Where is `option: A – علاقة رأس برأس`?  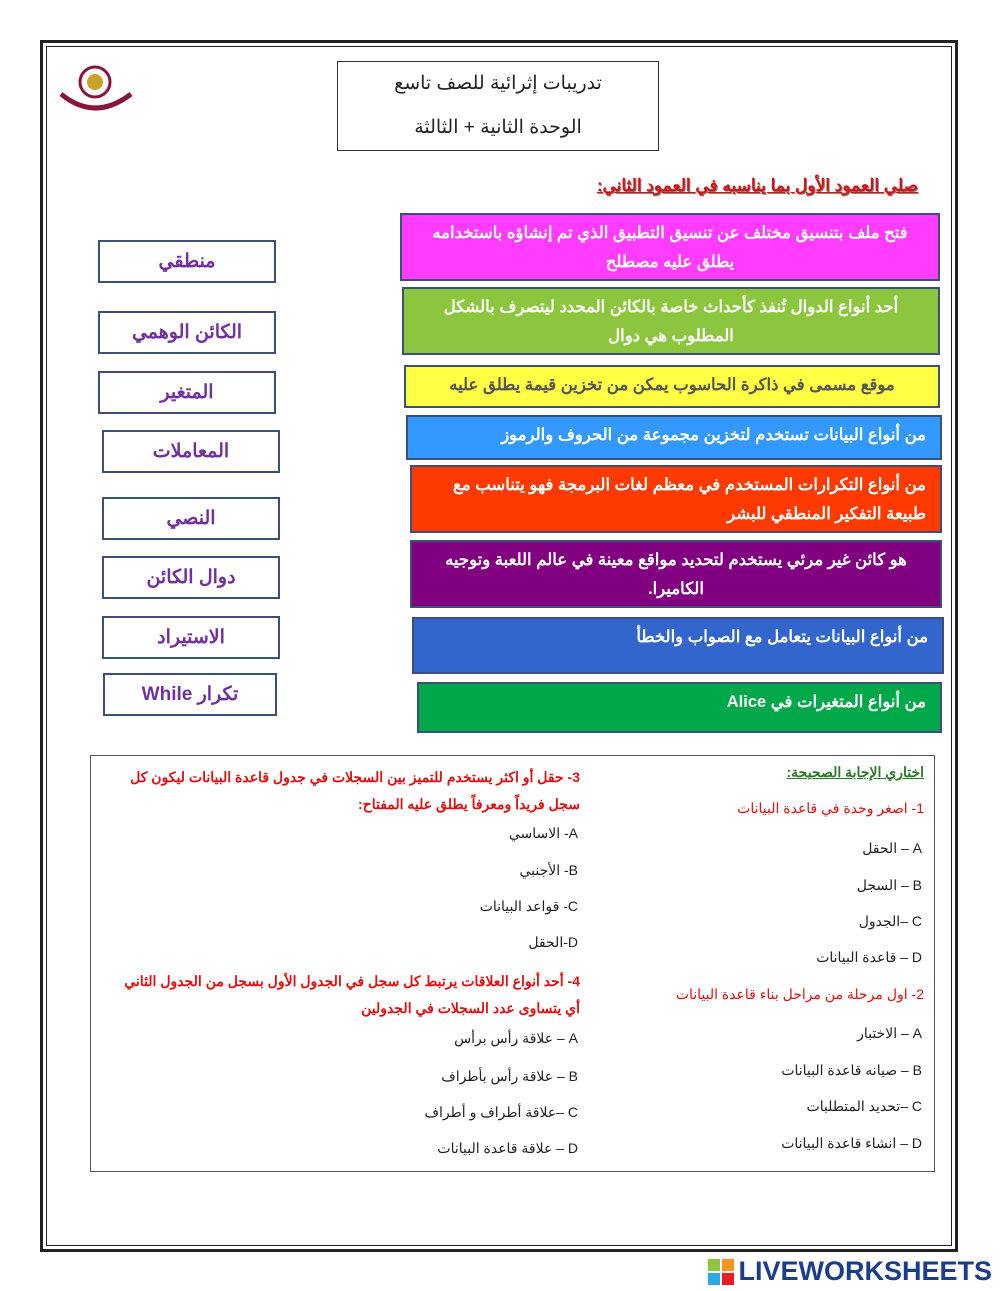 option: A – علاقة رأس برأس is located at coordinates (516, 1038).